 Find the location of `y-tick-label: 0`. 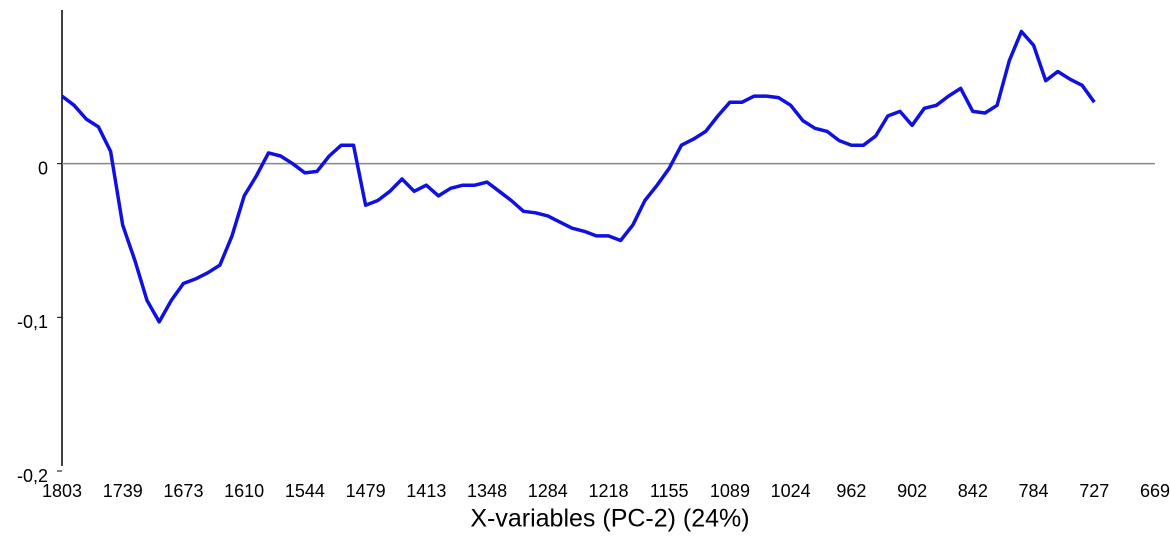

y-tick-label: 0 is located at coordinates (43, 168).